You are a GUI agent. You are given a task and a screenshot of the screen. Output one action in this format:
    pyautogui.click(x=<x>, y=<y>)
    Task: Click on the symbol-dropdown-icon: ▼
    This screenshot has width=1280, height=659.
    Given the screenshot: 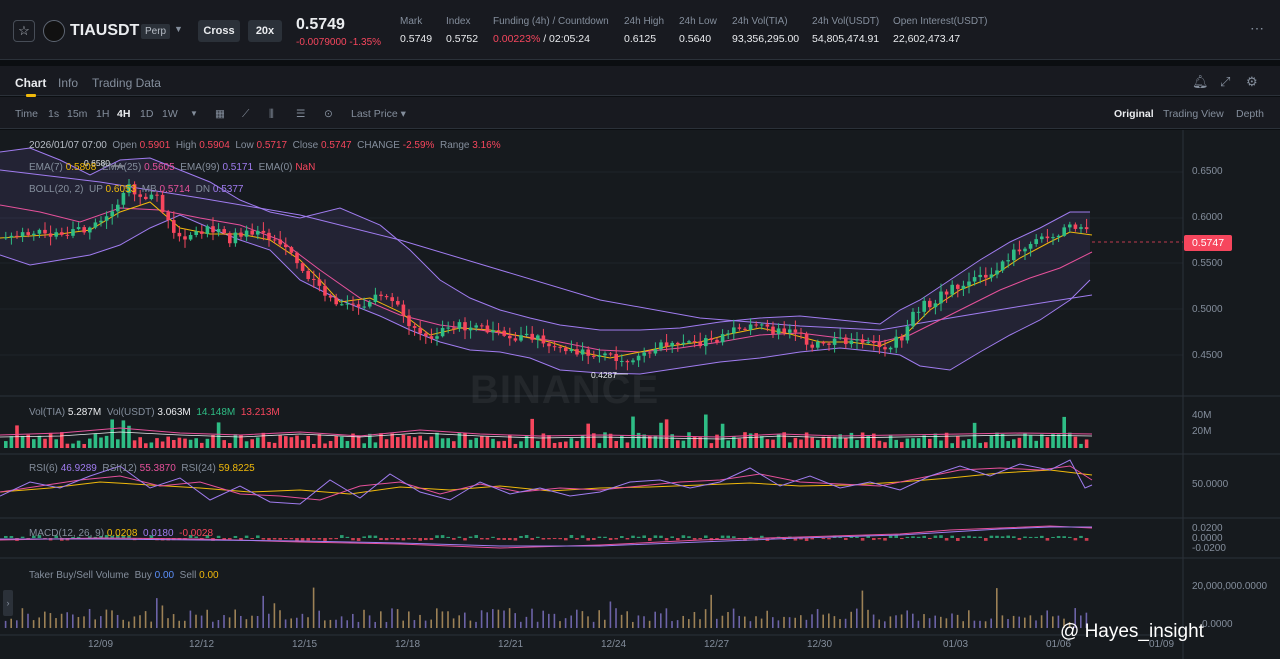 What is the action you would take?
    pyautogui.click(x=178, y=29)
    